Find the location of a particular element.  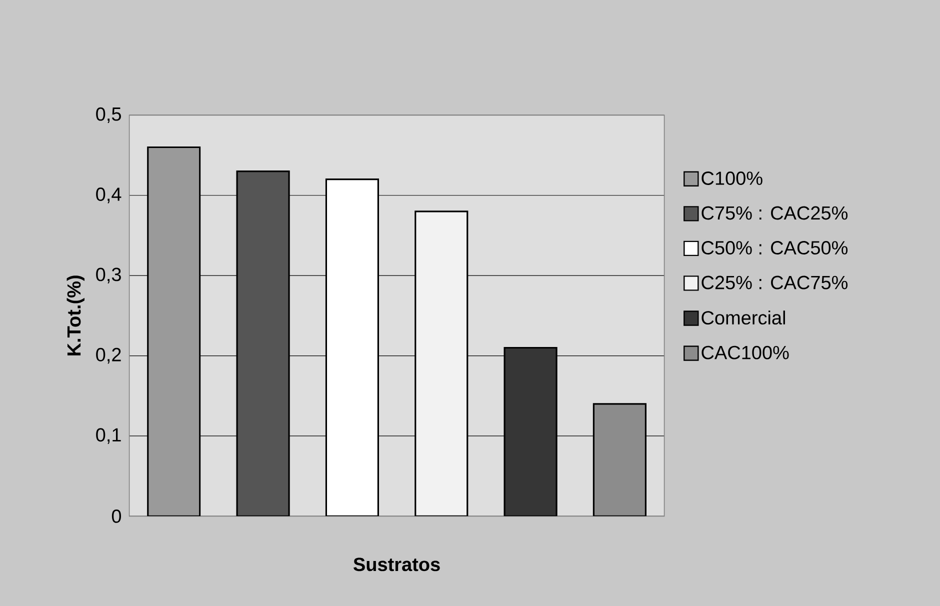

legend-label: C100% is located at coordinates (732, 178).